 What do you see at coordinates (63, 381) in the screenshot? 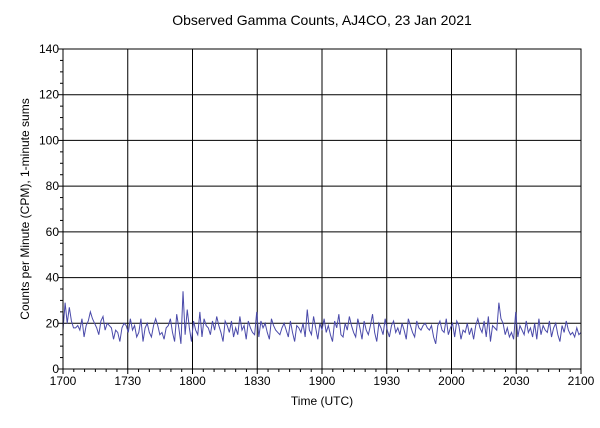
I see `x-tick-label: 1700` at bounding box center [63, 381].